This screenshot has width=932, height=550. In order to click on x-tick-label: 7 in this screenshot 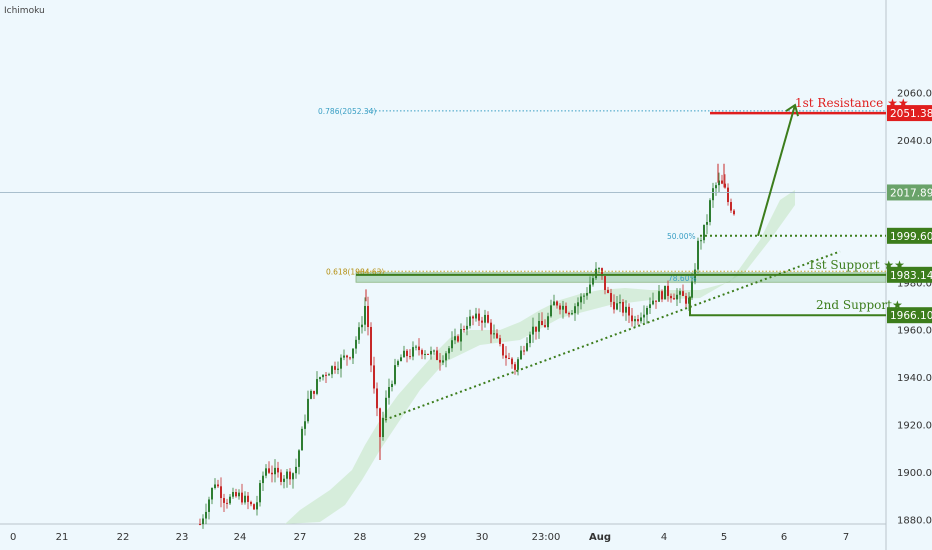, I will do `click(846, 537)`.